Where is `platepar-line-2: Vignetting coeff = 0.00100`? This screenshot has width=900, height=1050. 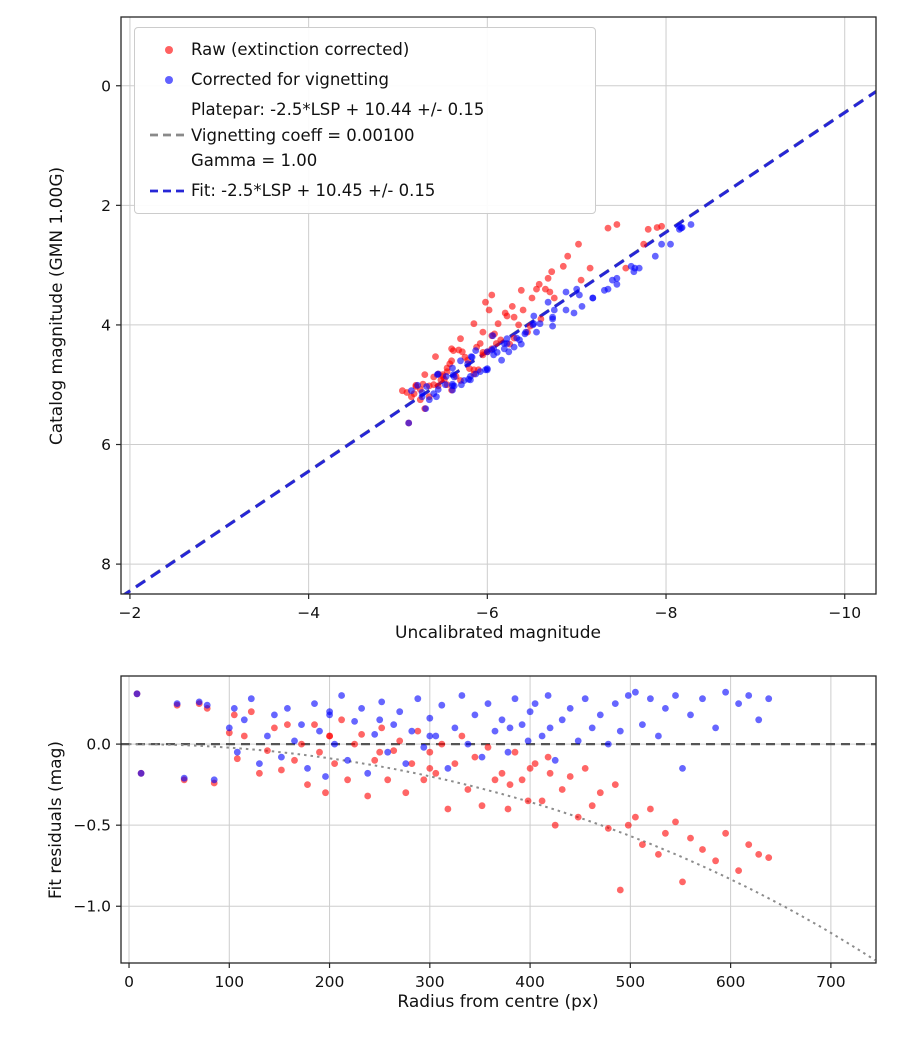 platepar-line-2: Vignetting coeff = 0.00100 is located at coordinates (303, 135).